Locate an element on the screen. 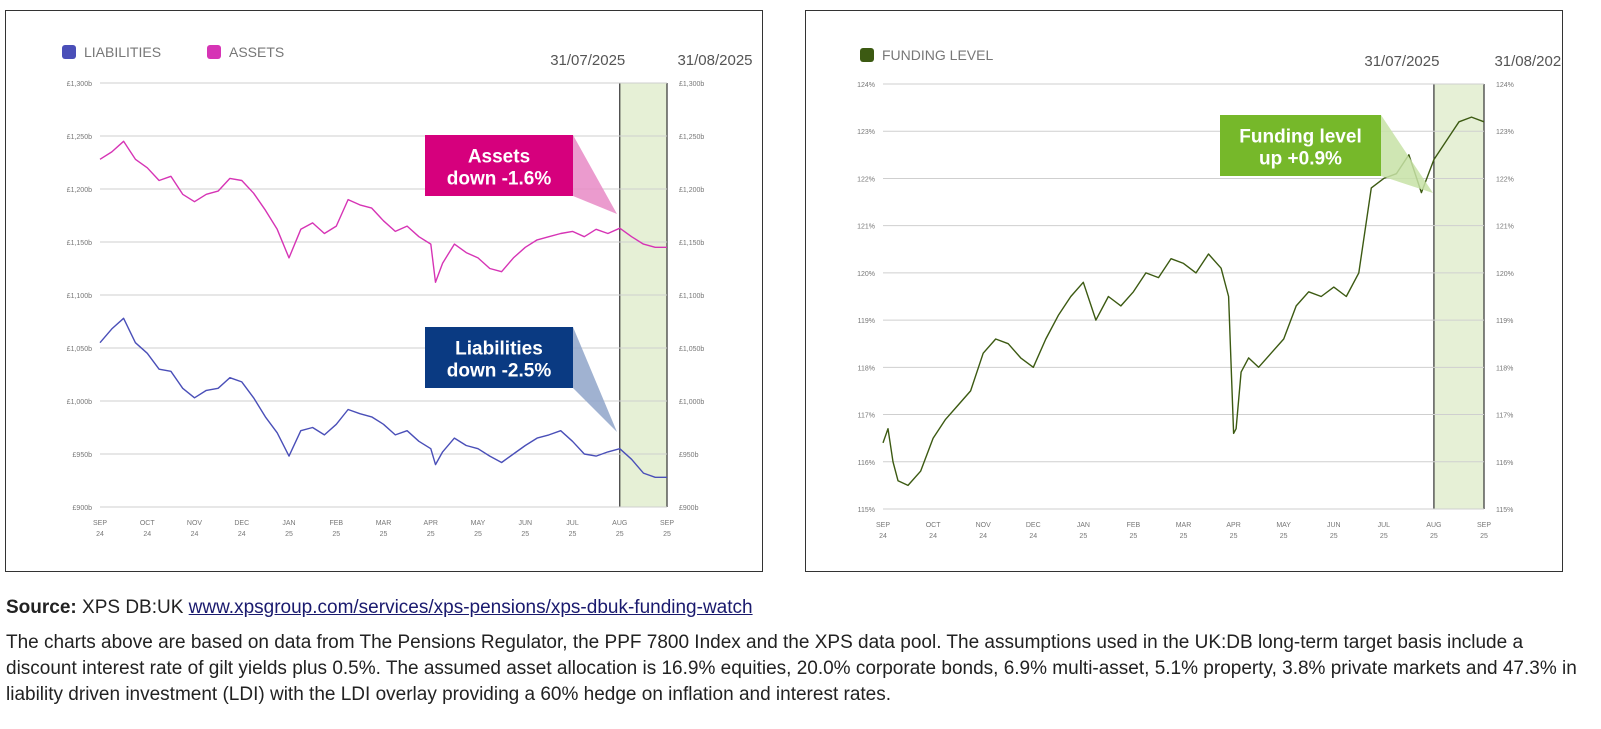 The image size is (1601, 729). legend-label: FUNDING LEVEL is located at coordinates (937, 55).